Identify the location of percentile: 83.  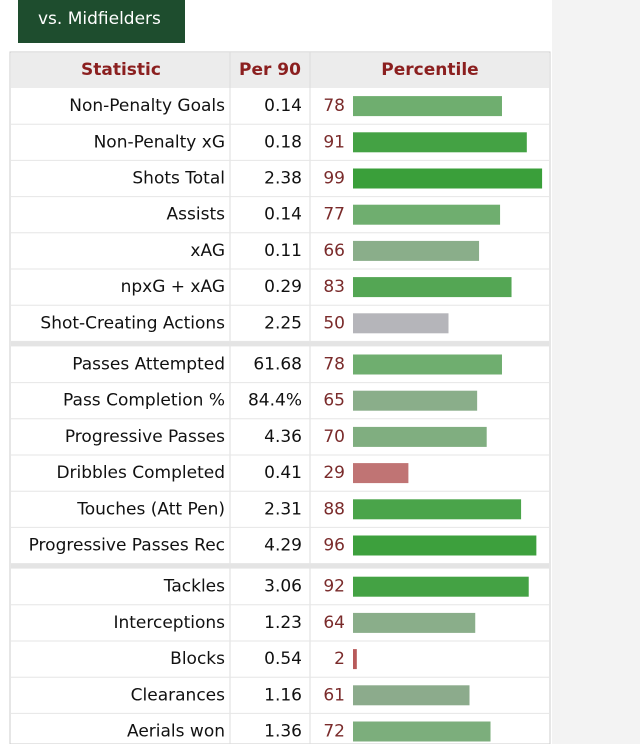
(334, 287).